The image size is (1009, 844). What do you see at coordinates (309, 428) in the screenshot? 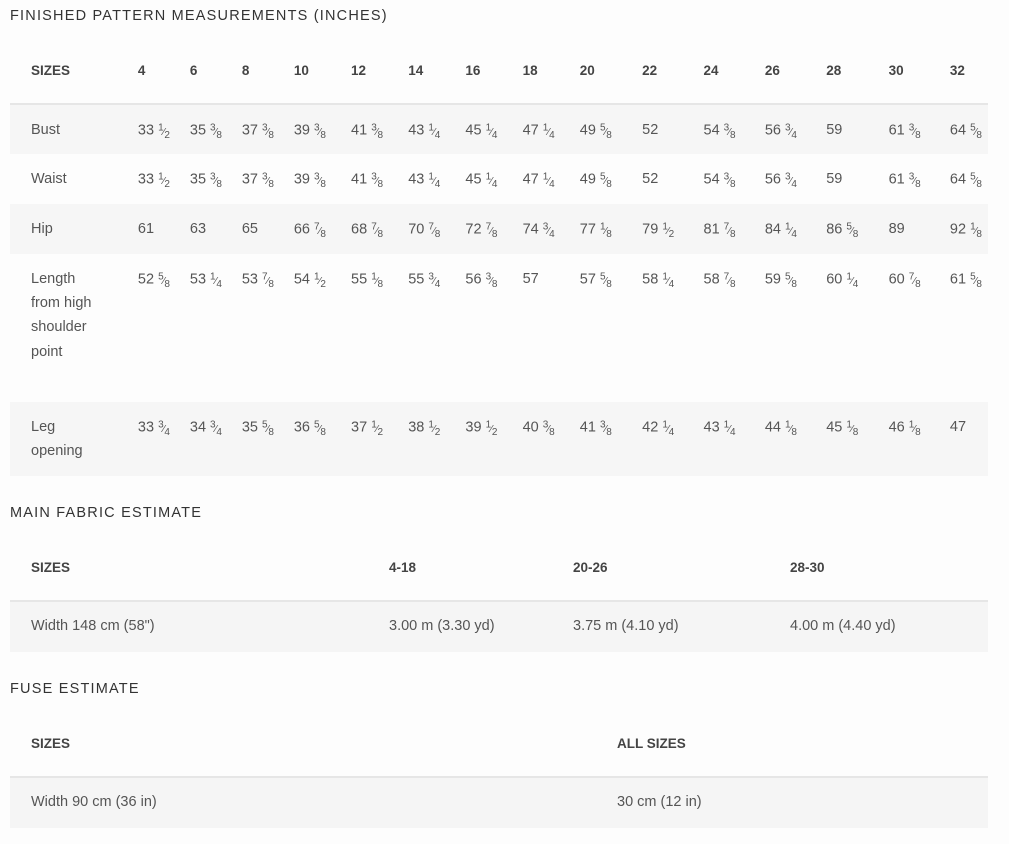
I see `measurement-value: 36 5⁄8` at bounding box center [309, 428].